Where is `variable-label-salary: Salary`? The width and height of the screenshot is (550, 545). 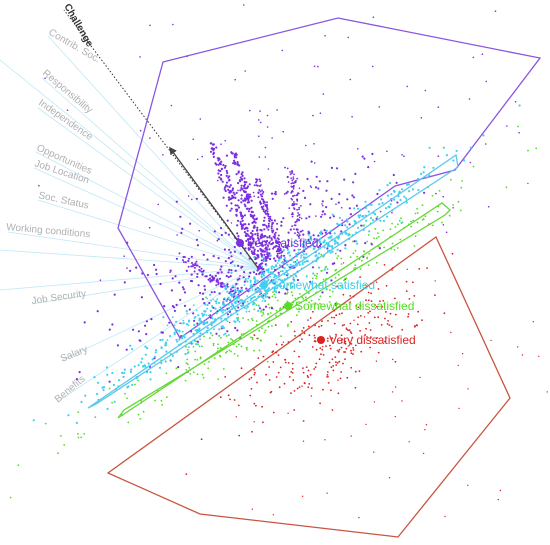 variable-label-salary: Salary is located at coordinates (74, 354).